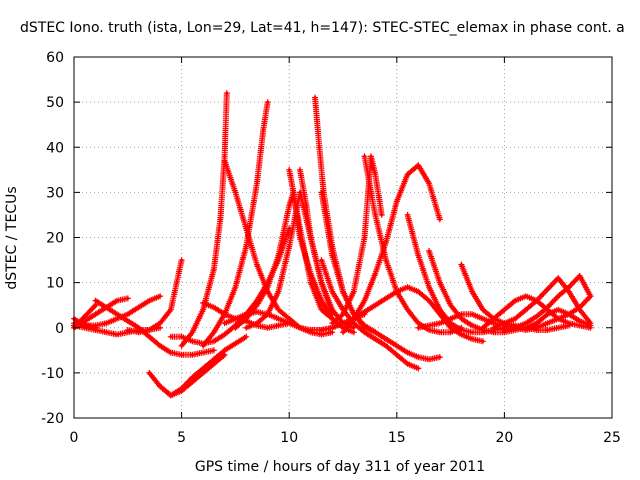  Describe the element at coordinates (12, 237) in the screenshot. I see `y-axis-label: dSTEC / TECUs` at that location.